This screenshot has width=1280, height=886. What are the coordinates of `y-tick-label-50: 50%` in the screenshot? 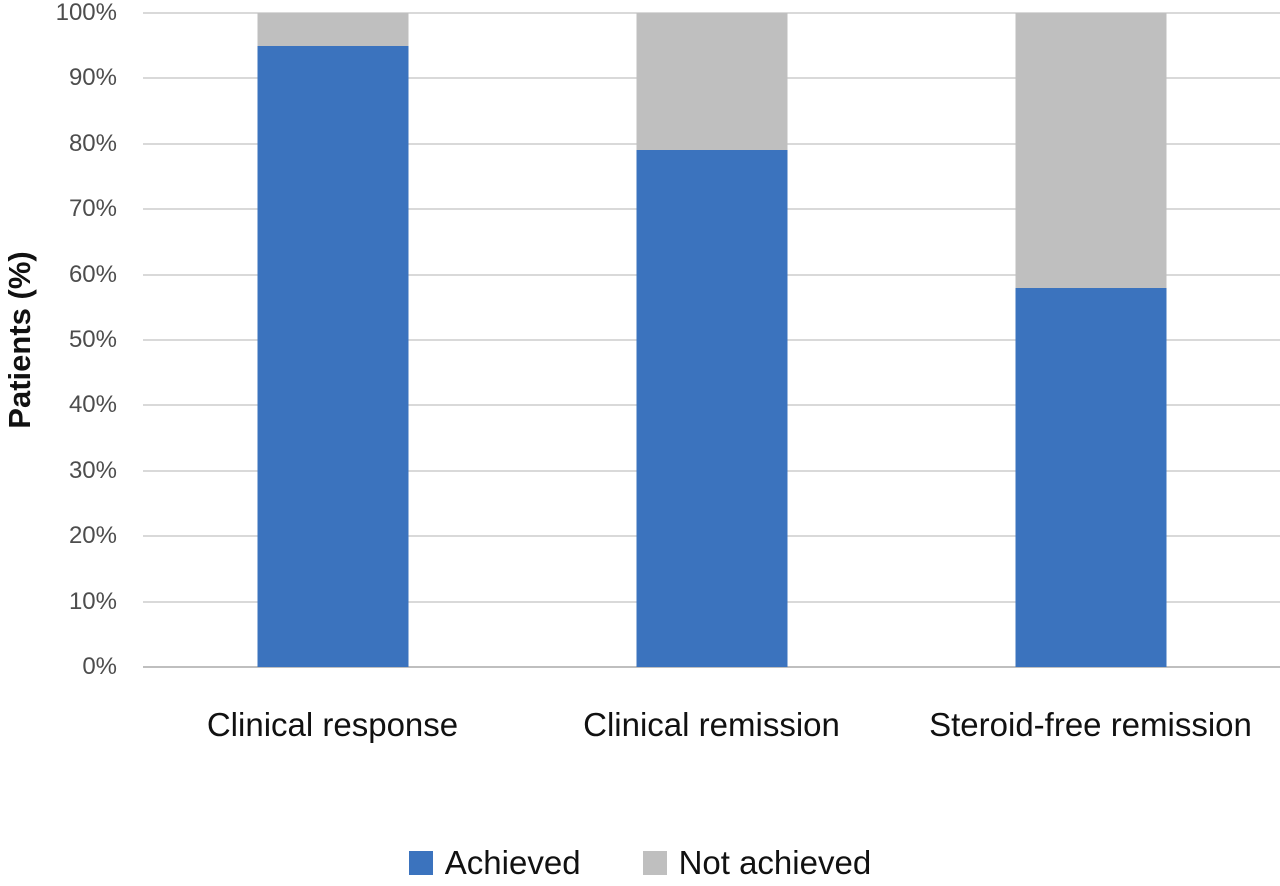 It's located at (92, 339).